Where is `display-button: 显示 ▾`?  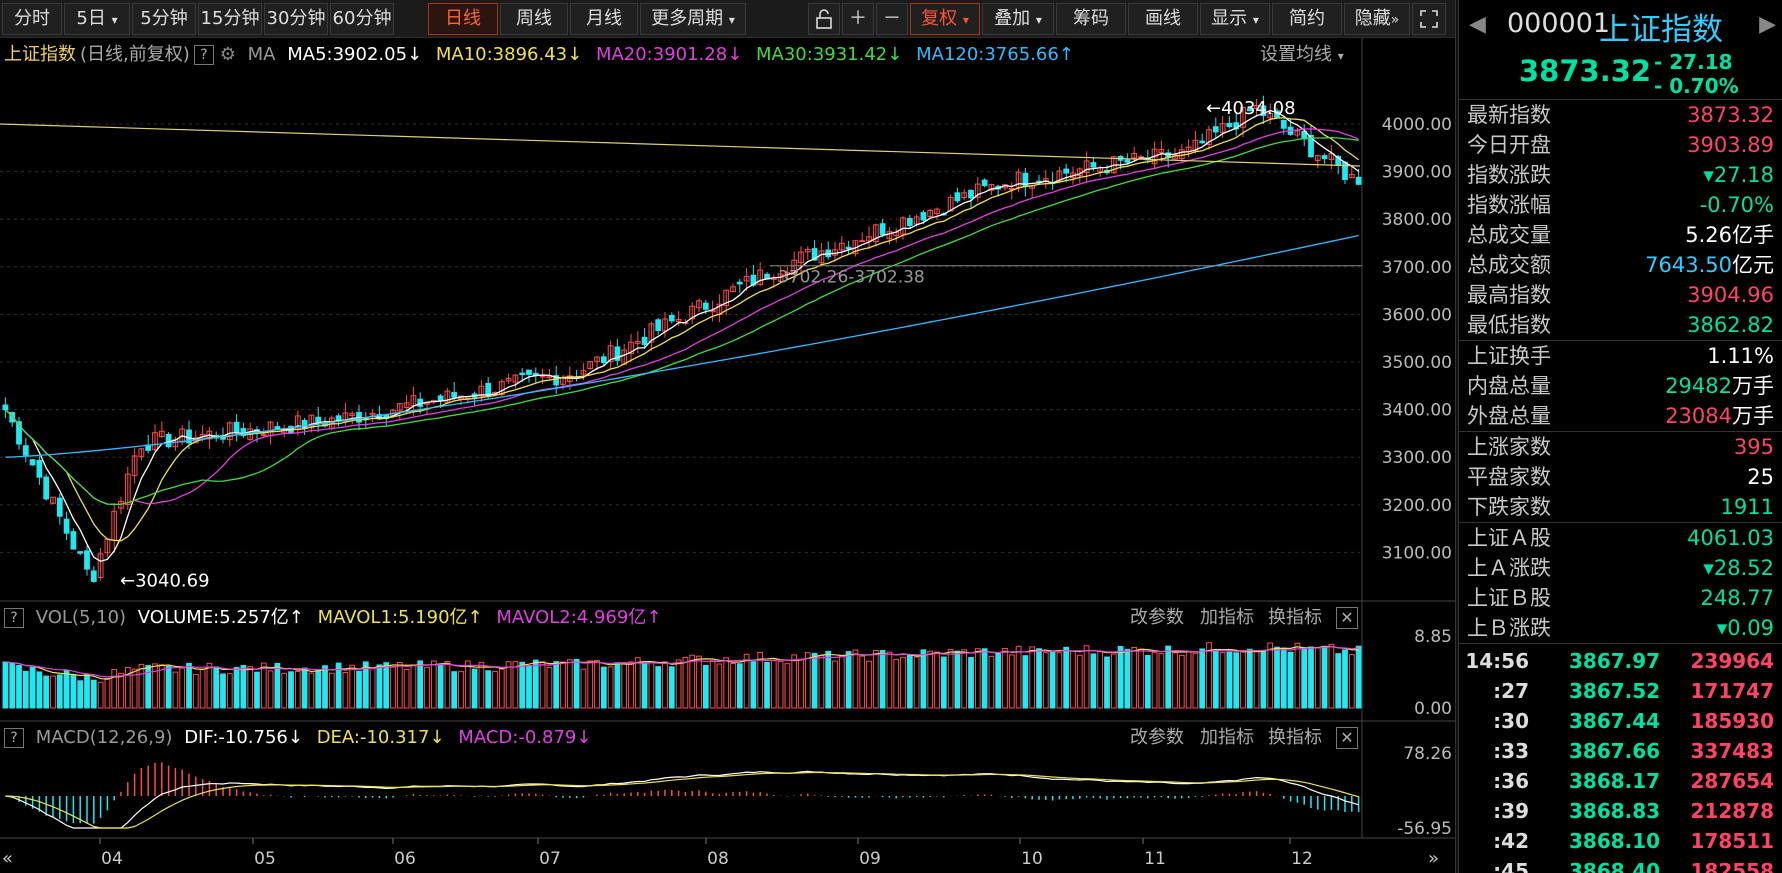
display-button: 显示 ▾ is located at coordinates (1235, 19).